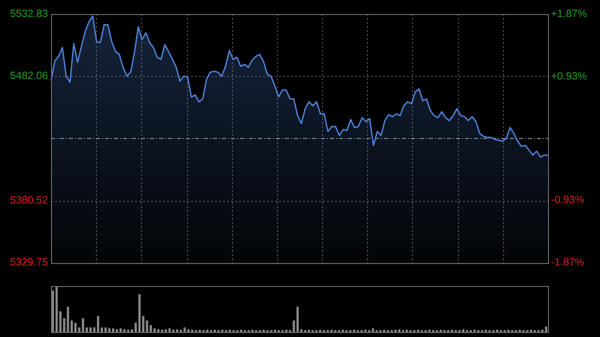 This screenshot has width=600, height=337. I want to click on y-tick-label: 5329.75, so click(29, 262).